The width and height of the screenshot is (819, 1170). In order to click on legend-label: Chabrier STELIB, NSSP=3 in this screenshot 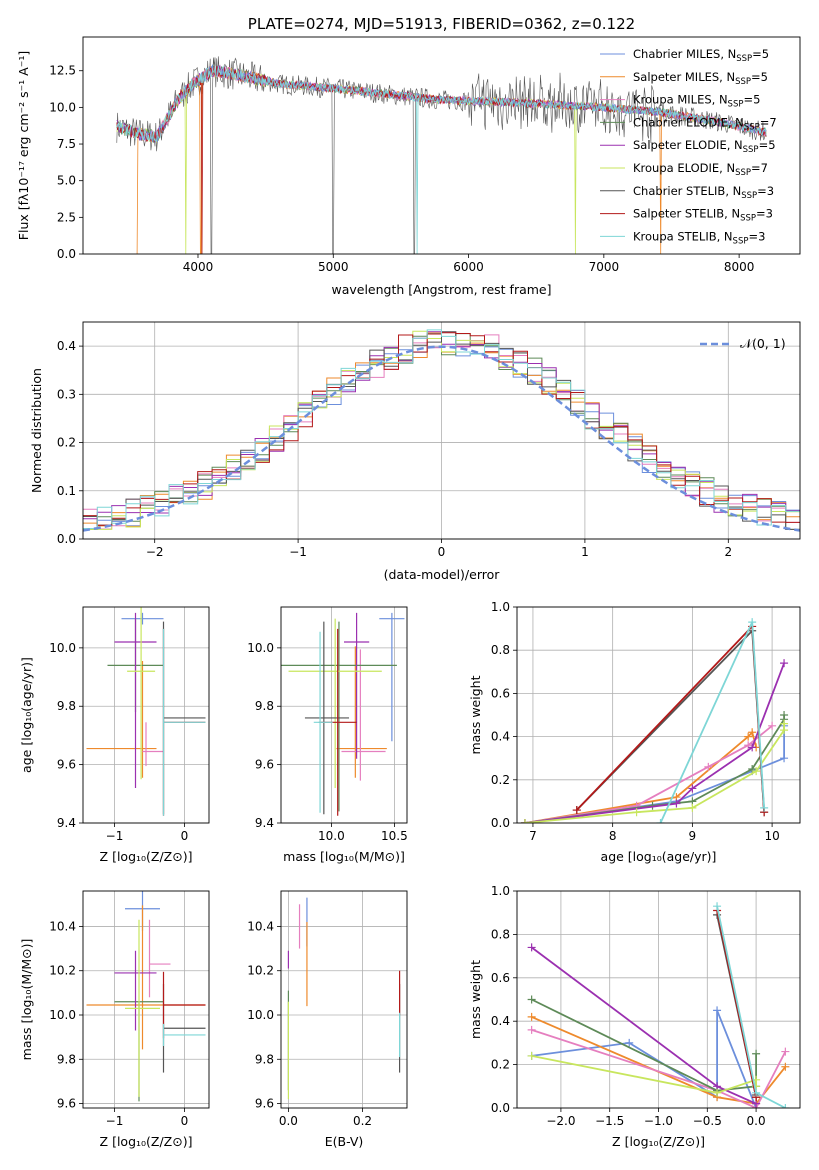, I will do `click(703, 192)`.